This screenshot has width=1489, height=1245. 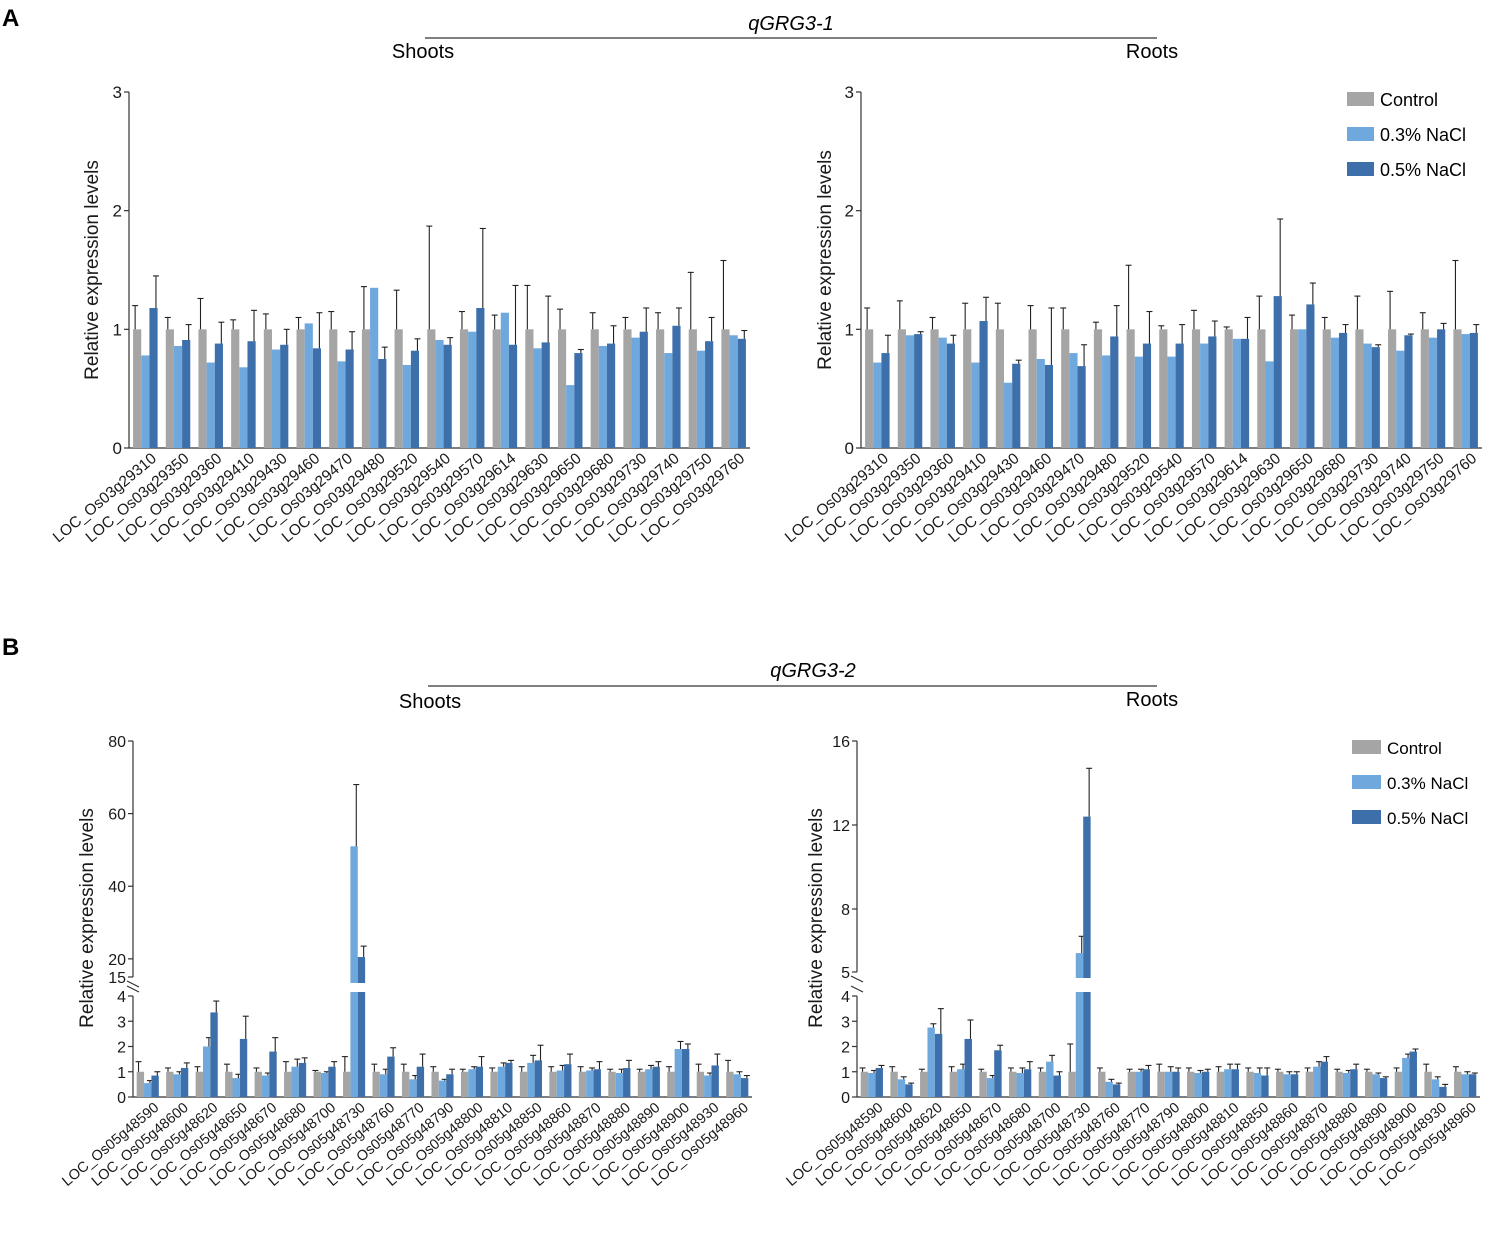 What do you see at coordinates (849, 92) in the screenshot?
I see `y-tick-label: 3` at bounding box center [849, 92].